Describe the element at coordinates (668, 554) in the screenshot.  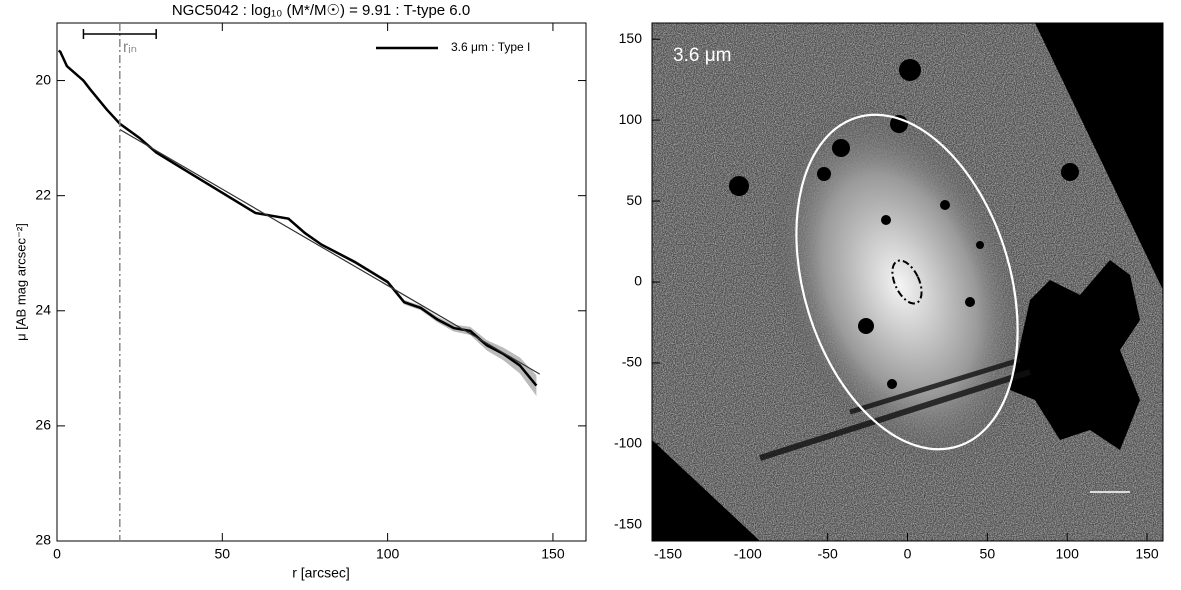
I see `x-tick-label: -150` at that location.